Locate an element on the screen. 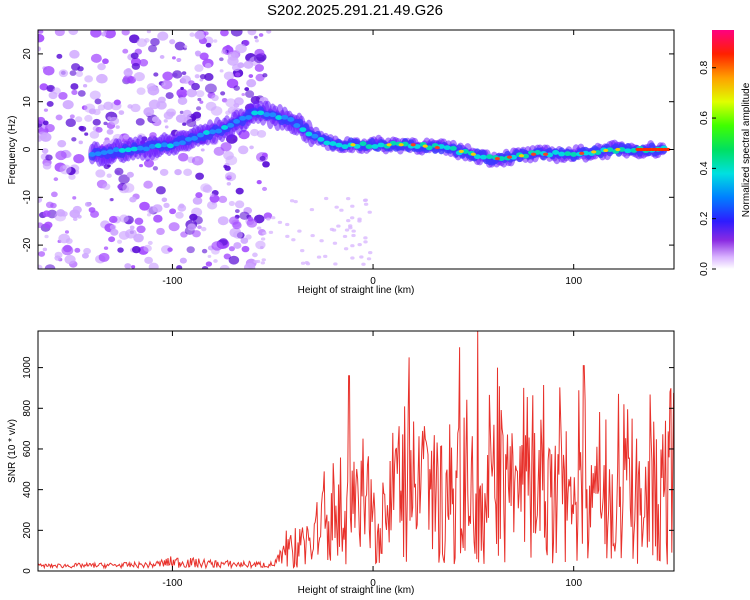 The image size is (750, 600). spectrogram-ytick-label: 0 is located at coordinates (27, 149).